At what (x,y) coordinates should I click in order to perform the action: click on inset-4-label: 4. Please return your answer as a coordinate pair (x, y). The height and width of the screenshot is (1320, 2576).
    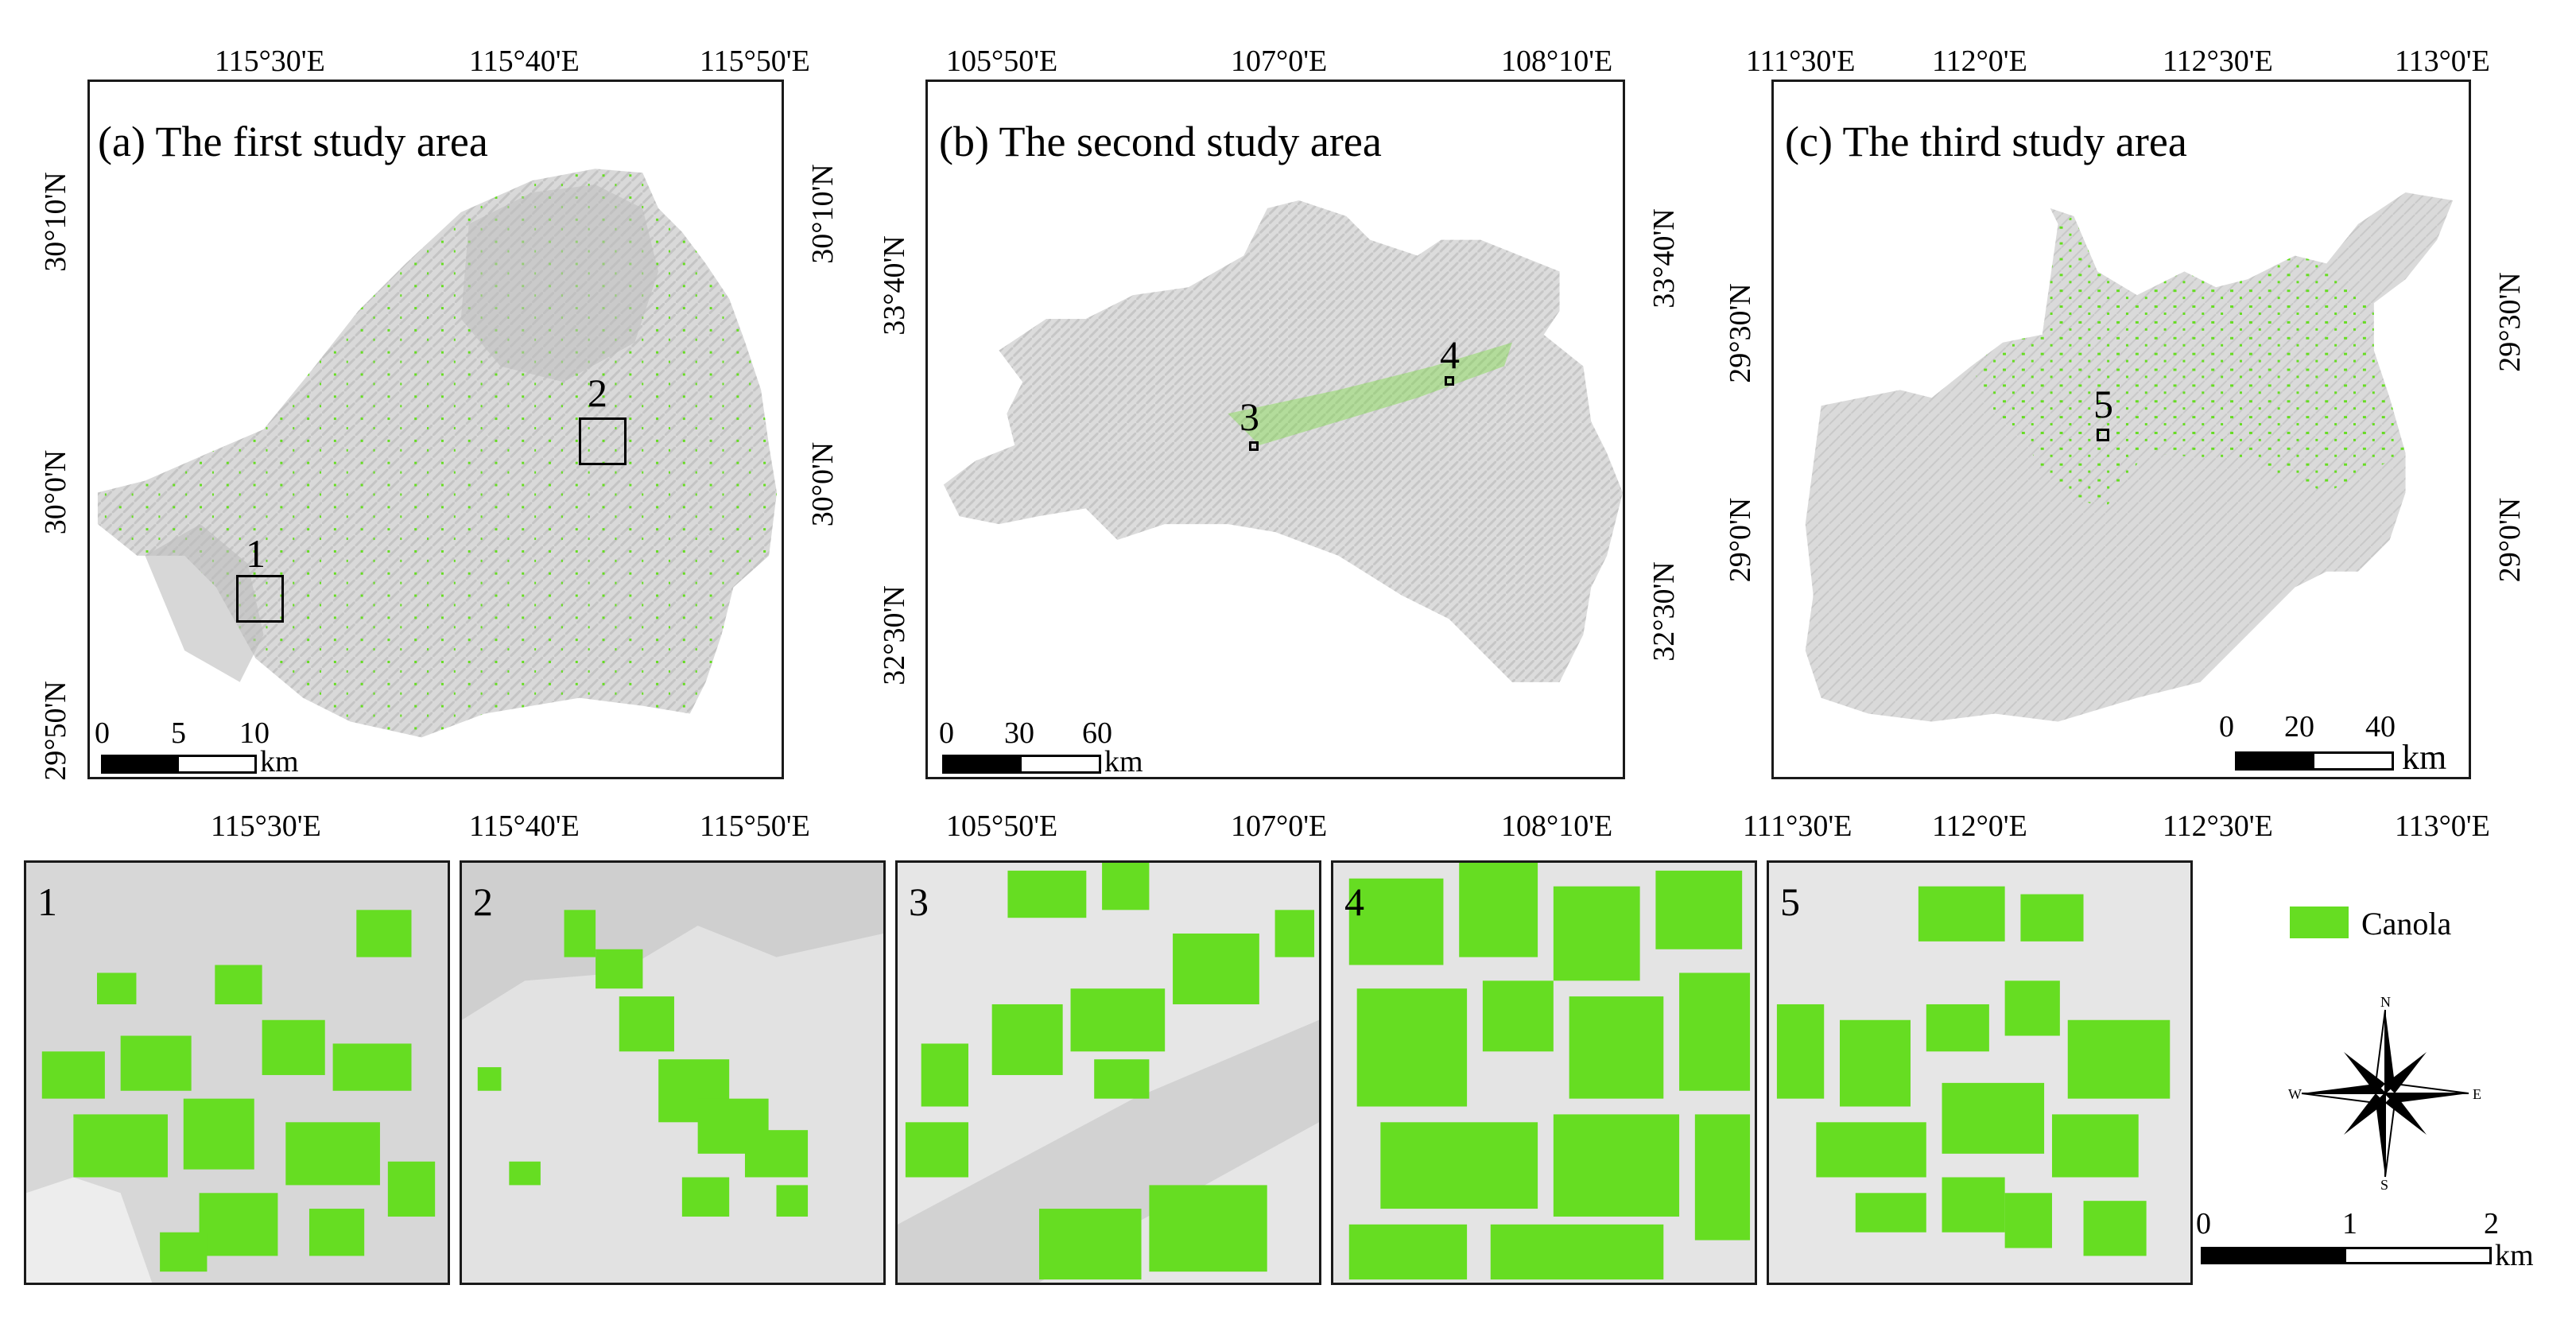
    Looking at the image, I should click on (1354, 901).